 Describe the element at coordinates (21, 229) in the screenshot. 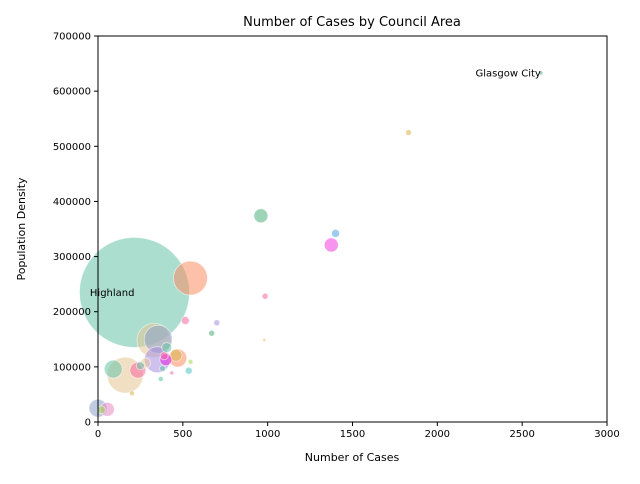

I see `y-axis-label: Population Density` at that location.